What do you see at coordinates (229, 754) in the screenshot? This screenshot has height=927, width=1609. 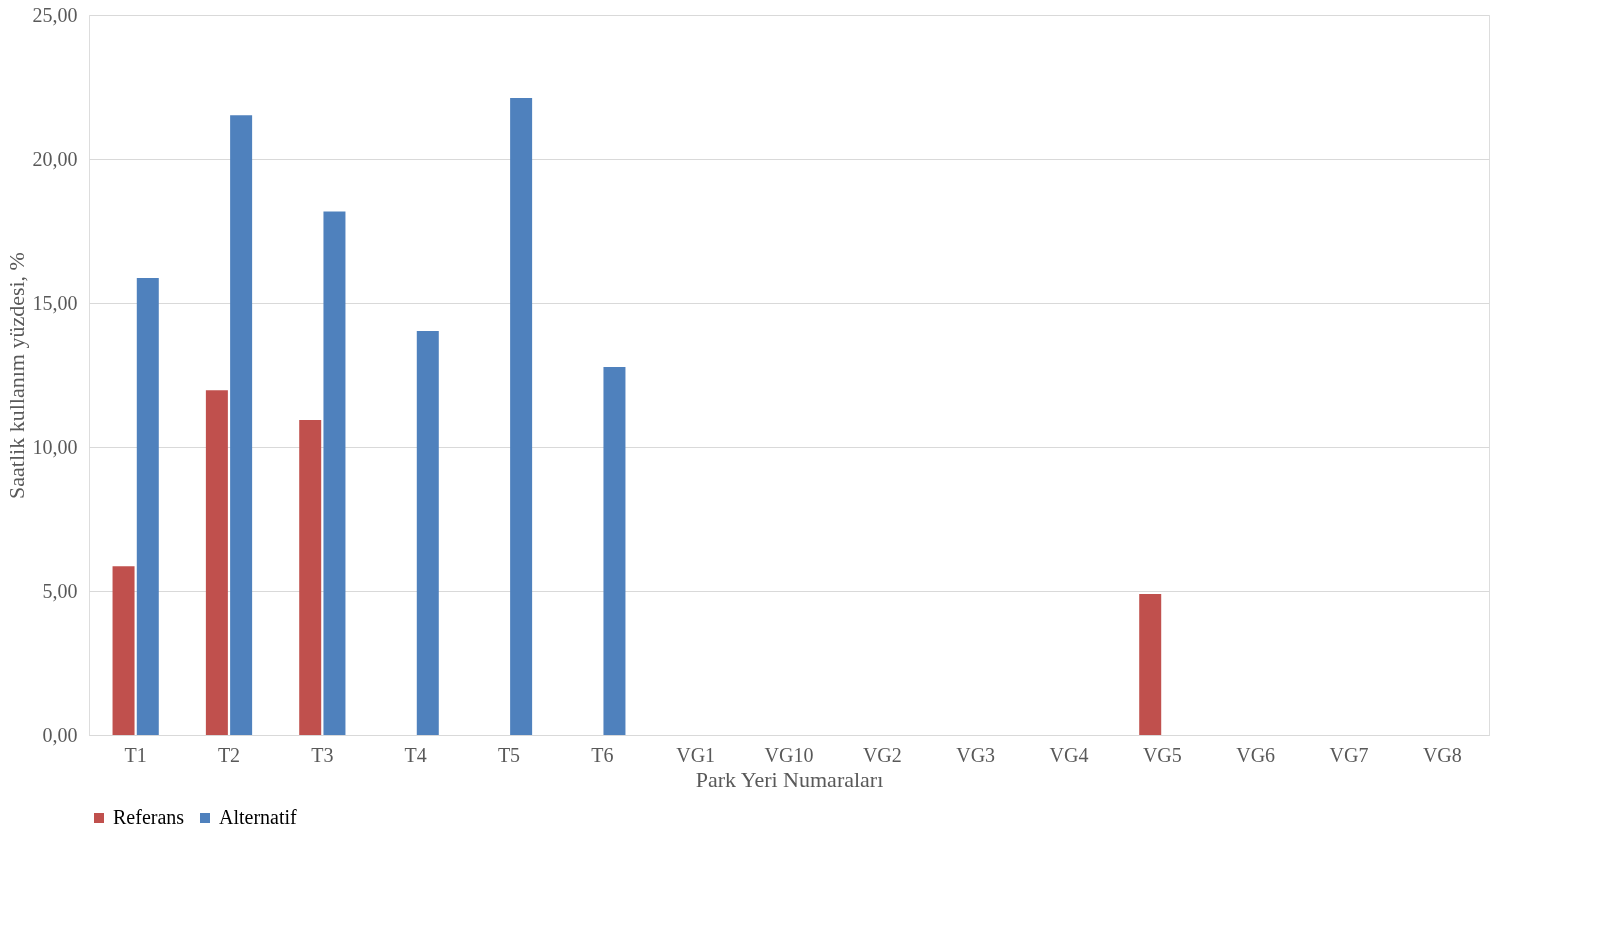 I see `x-tick-label: T2` at bounding box center [229, 754].